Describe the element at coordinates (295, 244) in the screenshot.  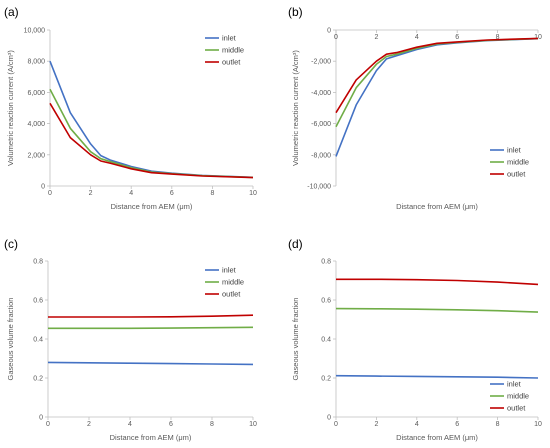
I see `panel-label: (d)` at that location.